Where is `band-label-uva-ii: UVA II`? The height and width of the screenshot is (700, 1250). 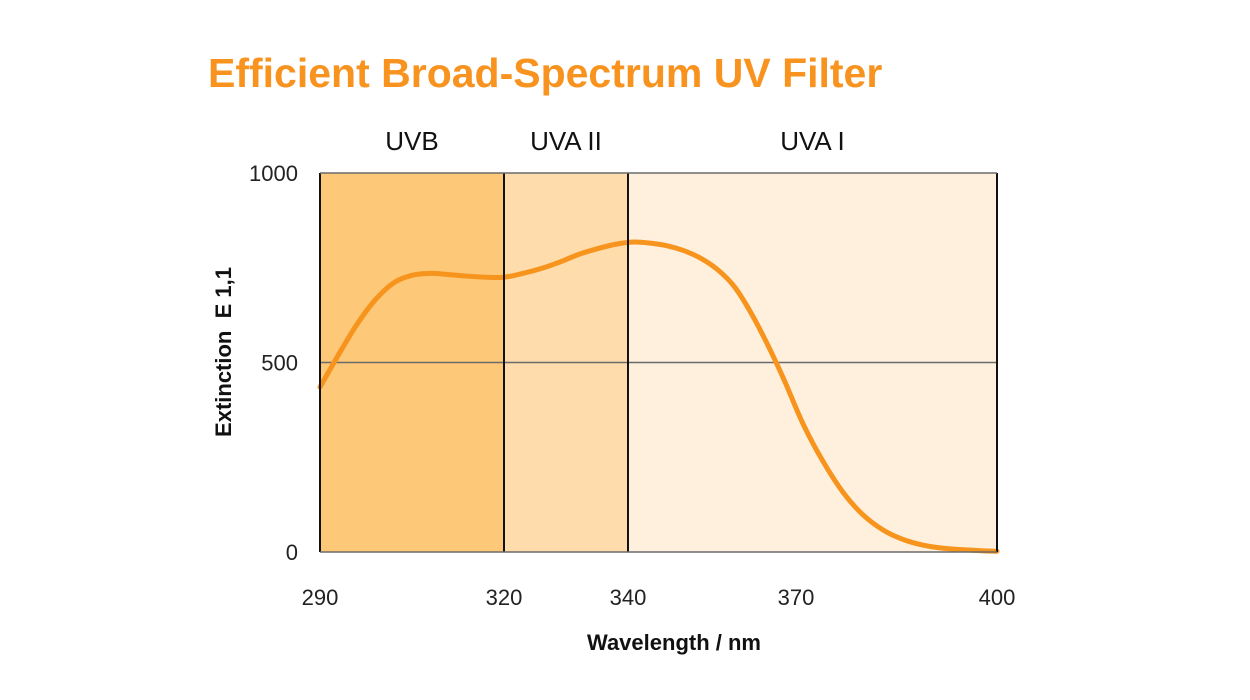 band-label-uva-ii: UVA II is located at coordinates (566, 141).